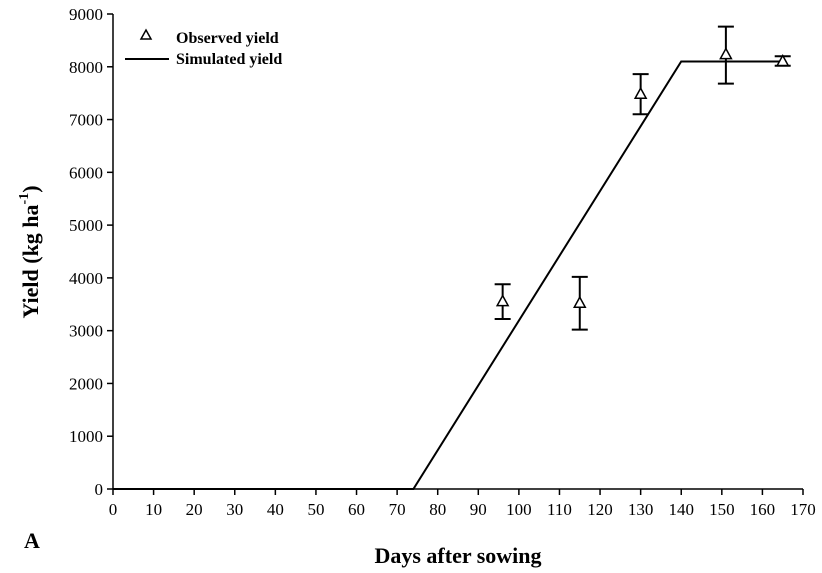 The image size is (822, 573). What do you see at coordinates (229, 59) in the screenshot?
I see `legend-simulated-label: Simulated yield` at bounding box center [229, 59].